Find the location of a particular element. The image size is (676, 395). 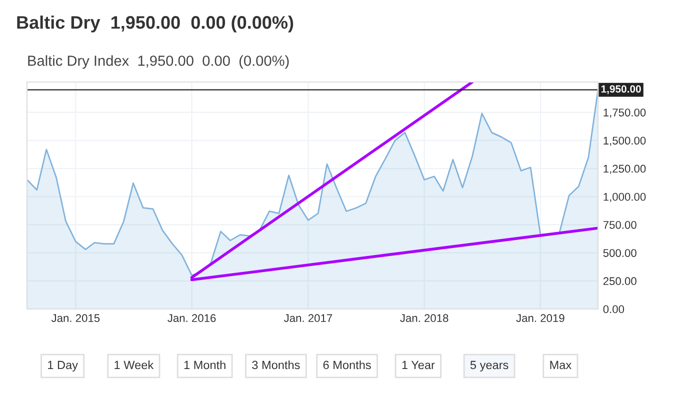

y-tick-label: 1,750.00 is located at coordinates (625, 113).